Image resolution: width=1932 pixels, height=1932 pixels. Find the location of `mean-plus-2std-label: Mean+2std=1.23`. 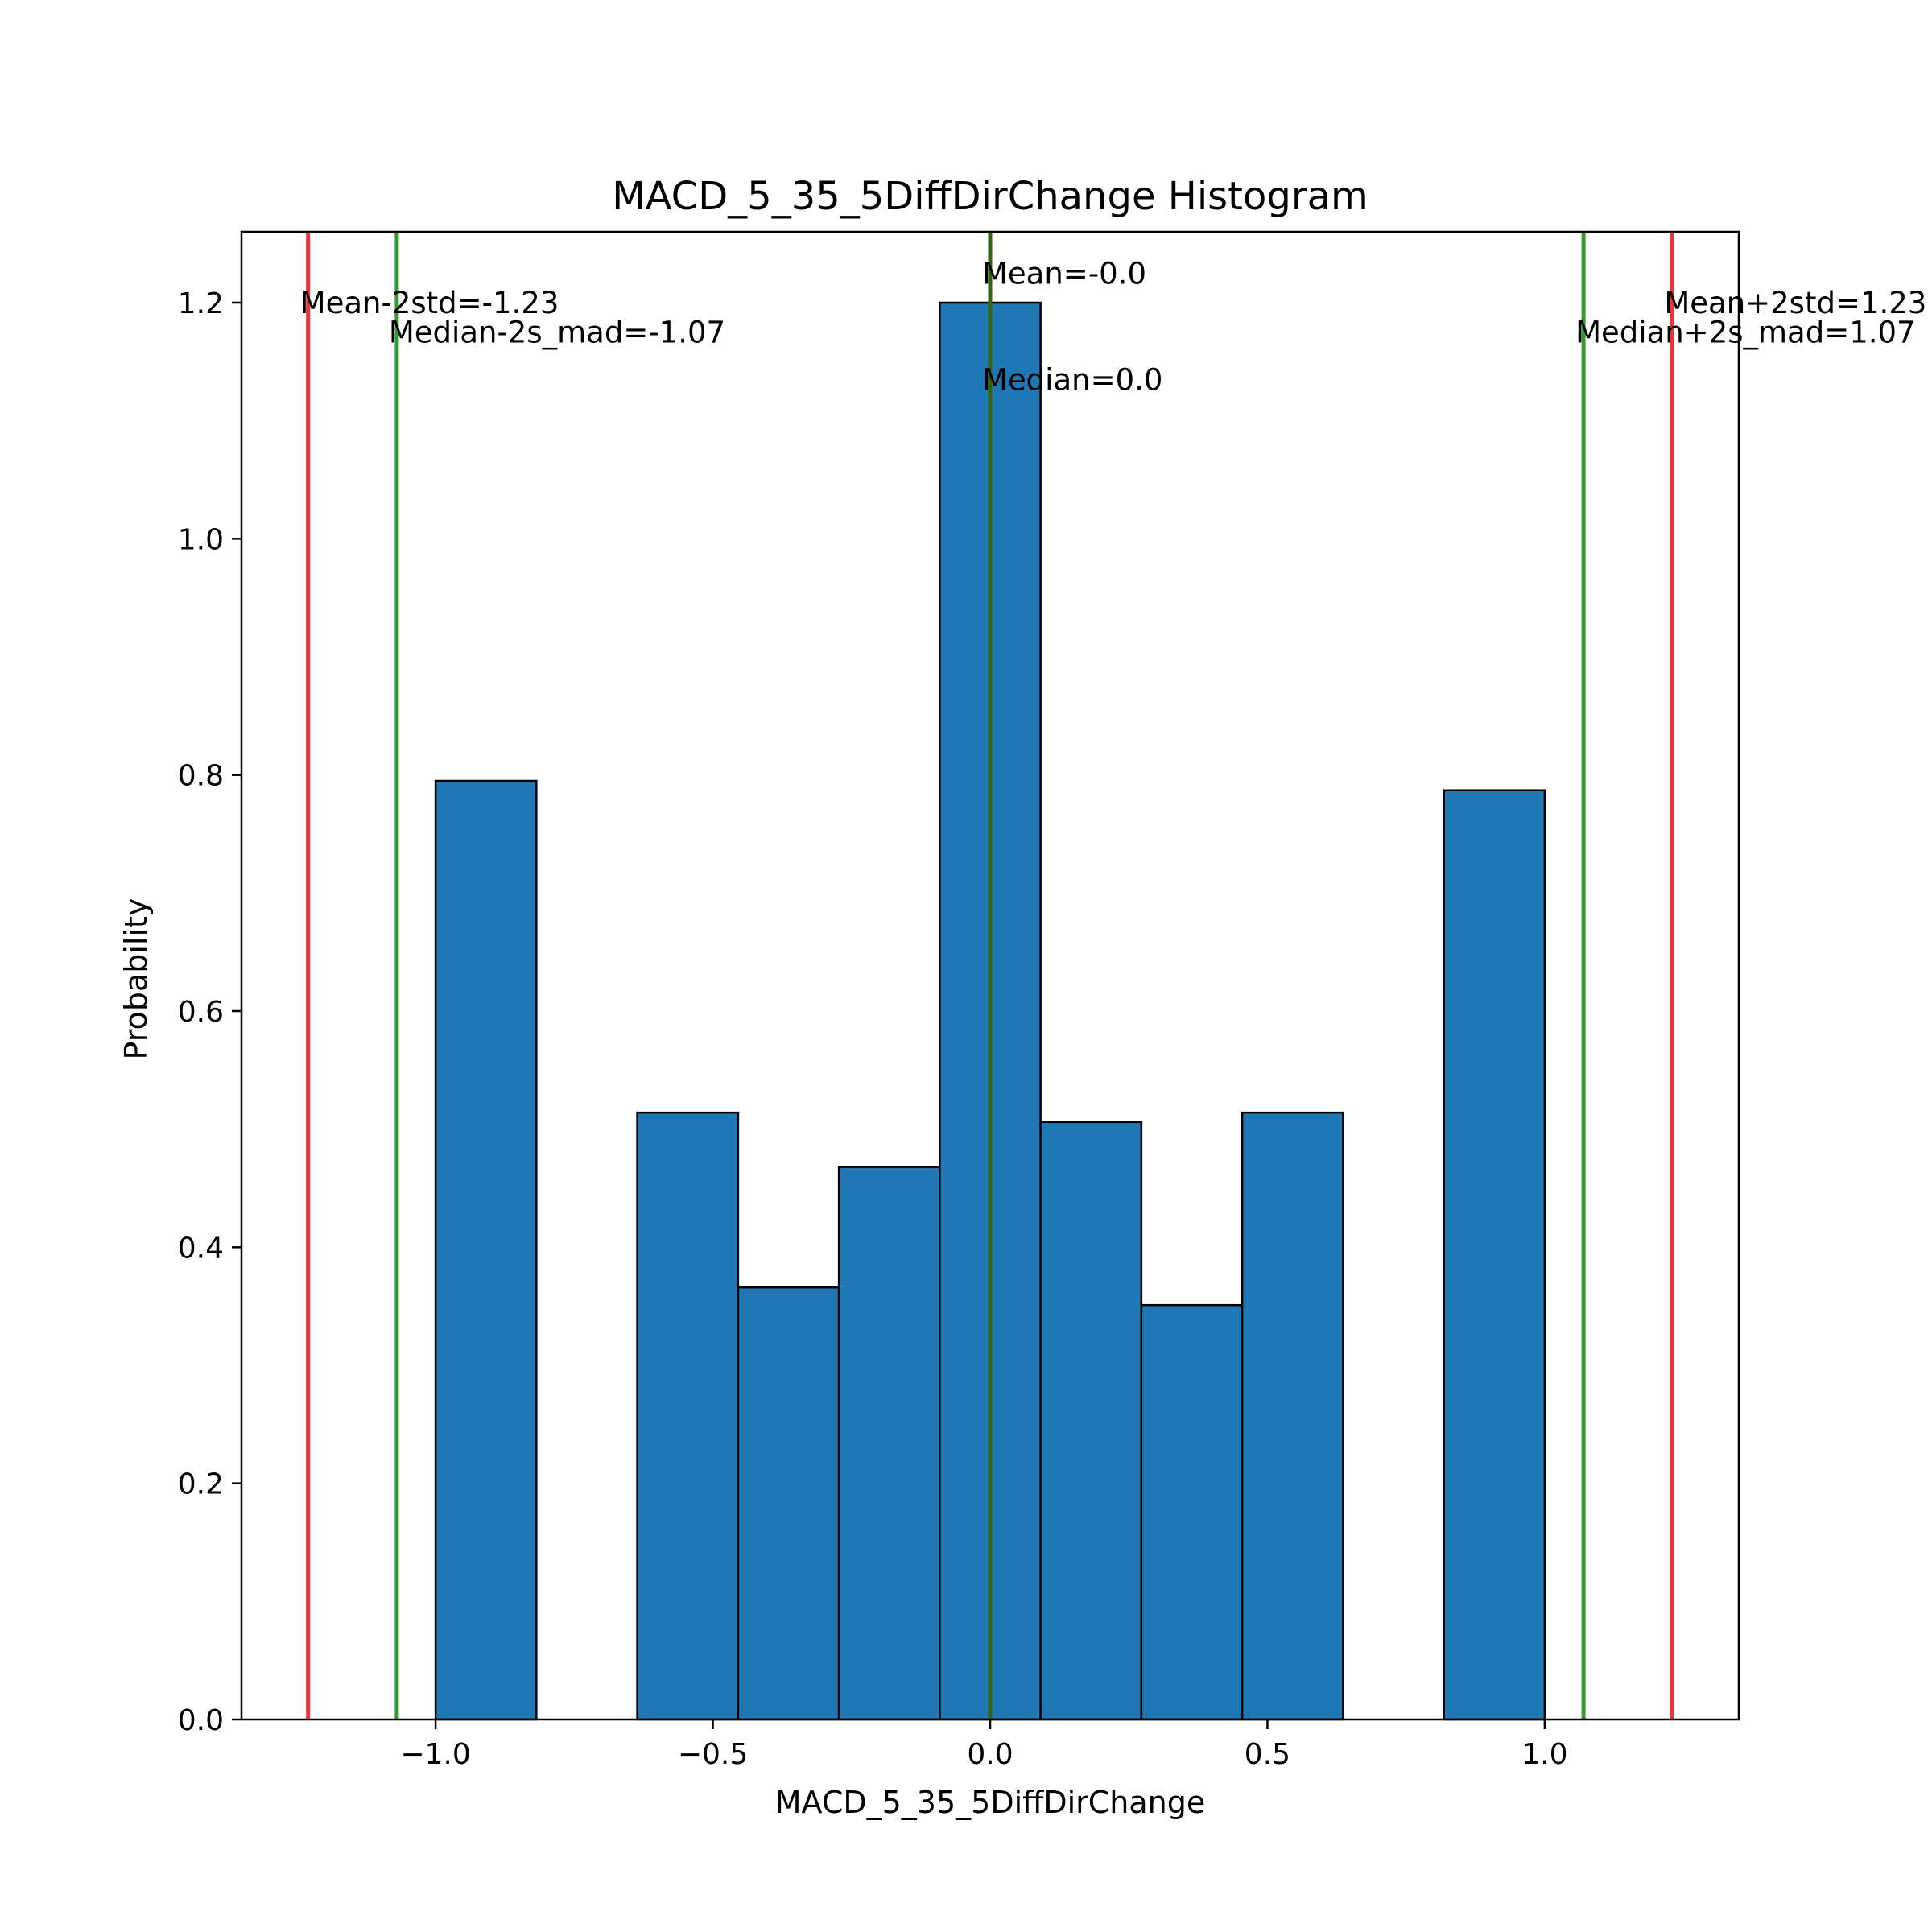

mean-plus-2std-label: Mean+2std=1.23 is located at coordinates (1795, 303).